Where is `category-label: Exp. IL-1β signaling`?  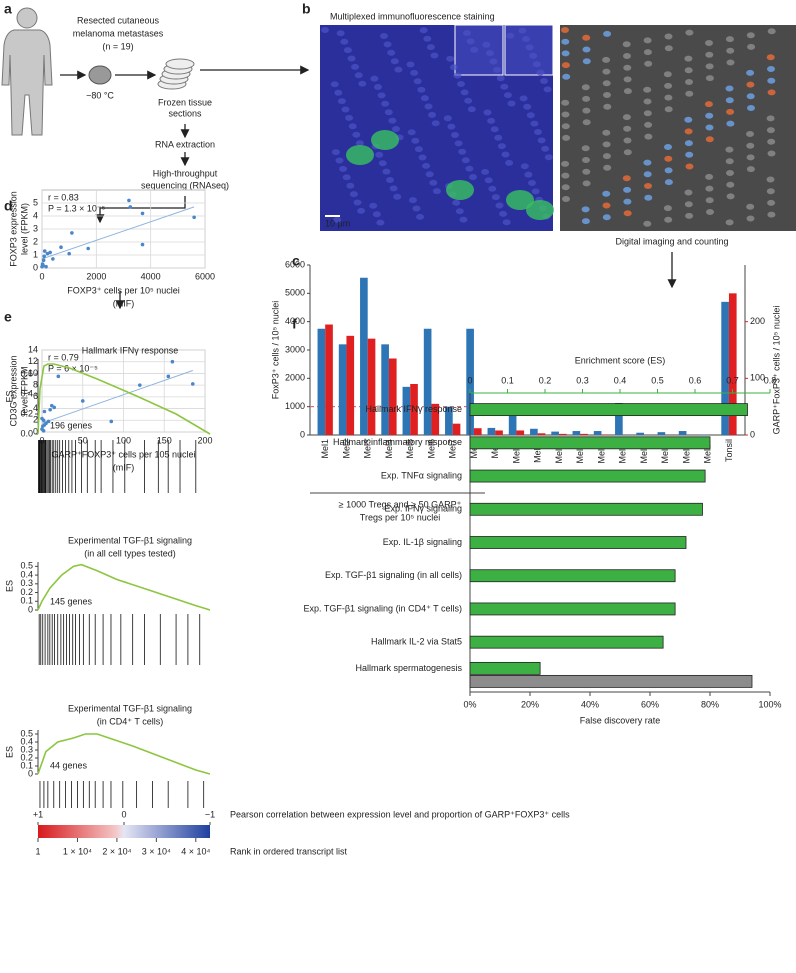
category-label: Exp. IL-1β signaling is located at coordinates (422, 542).